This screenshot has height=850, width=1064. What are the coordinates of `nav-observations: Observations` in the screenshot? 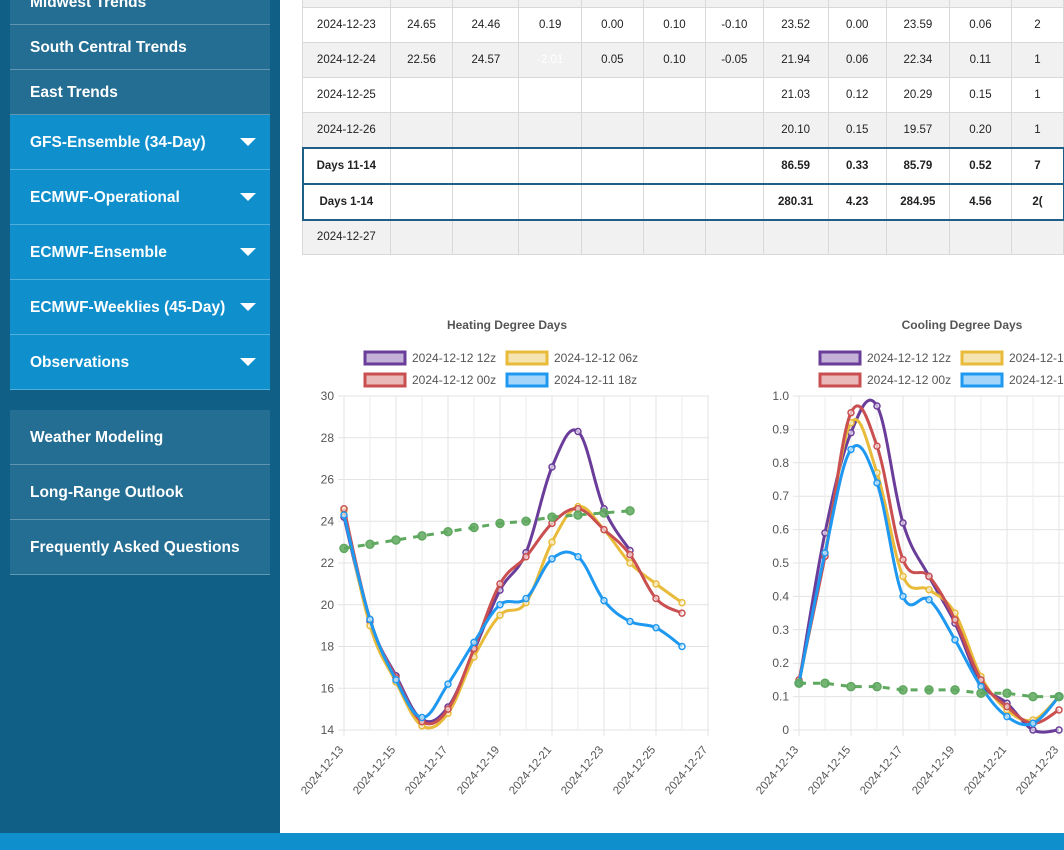 It's located at (140, 362).